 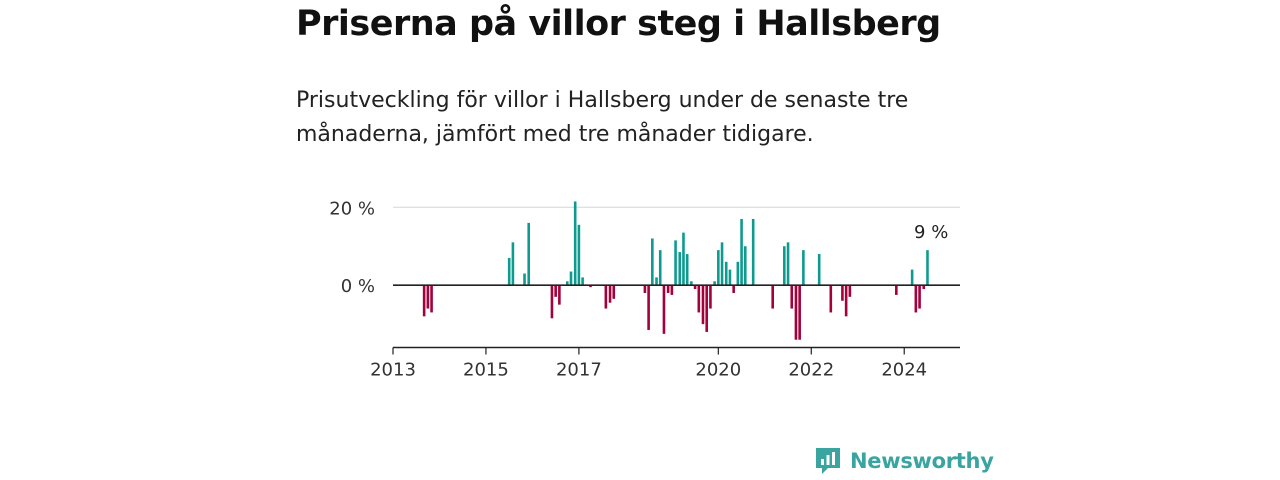 I want to click on axes, so click(x=676, y=319).